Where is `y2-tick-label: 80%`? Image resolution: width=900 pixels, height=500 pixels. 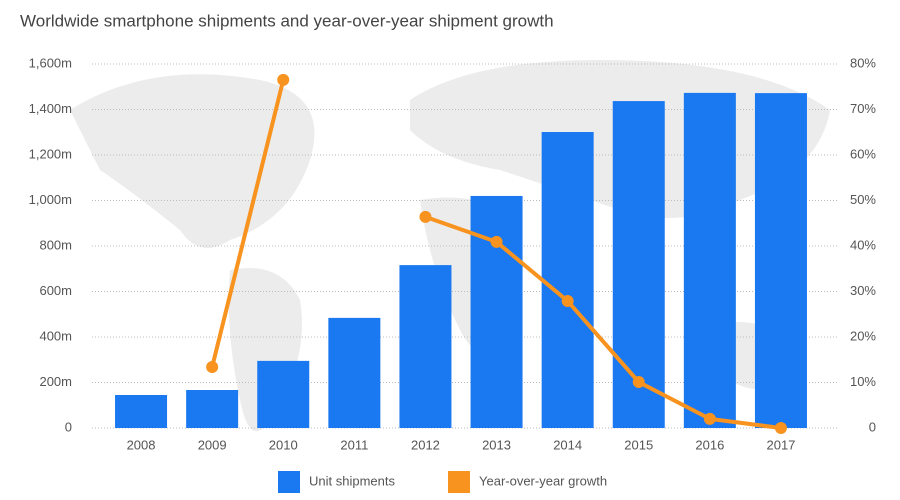 y2-tick-label: 80% is located at coordinates (863, 62).